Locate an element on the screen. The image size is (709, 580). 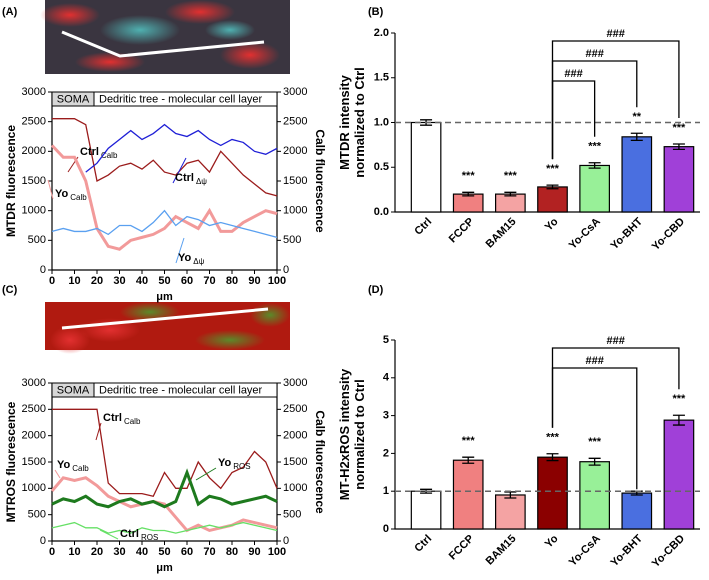
y-tick-label: 1 is located at coordinates (386, 491).